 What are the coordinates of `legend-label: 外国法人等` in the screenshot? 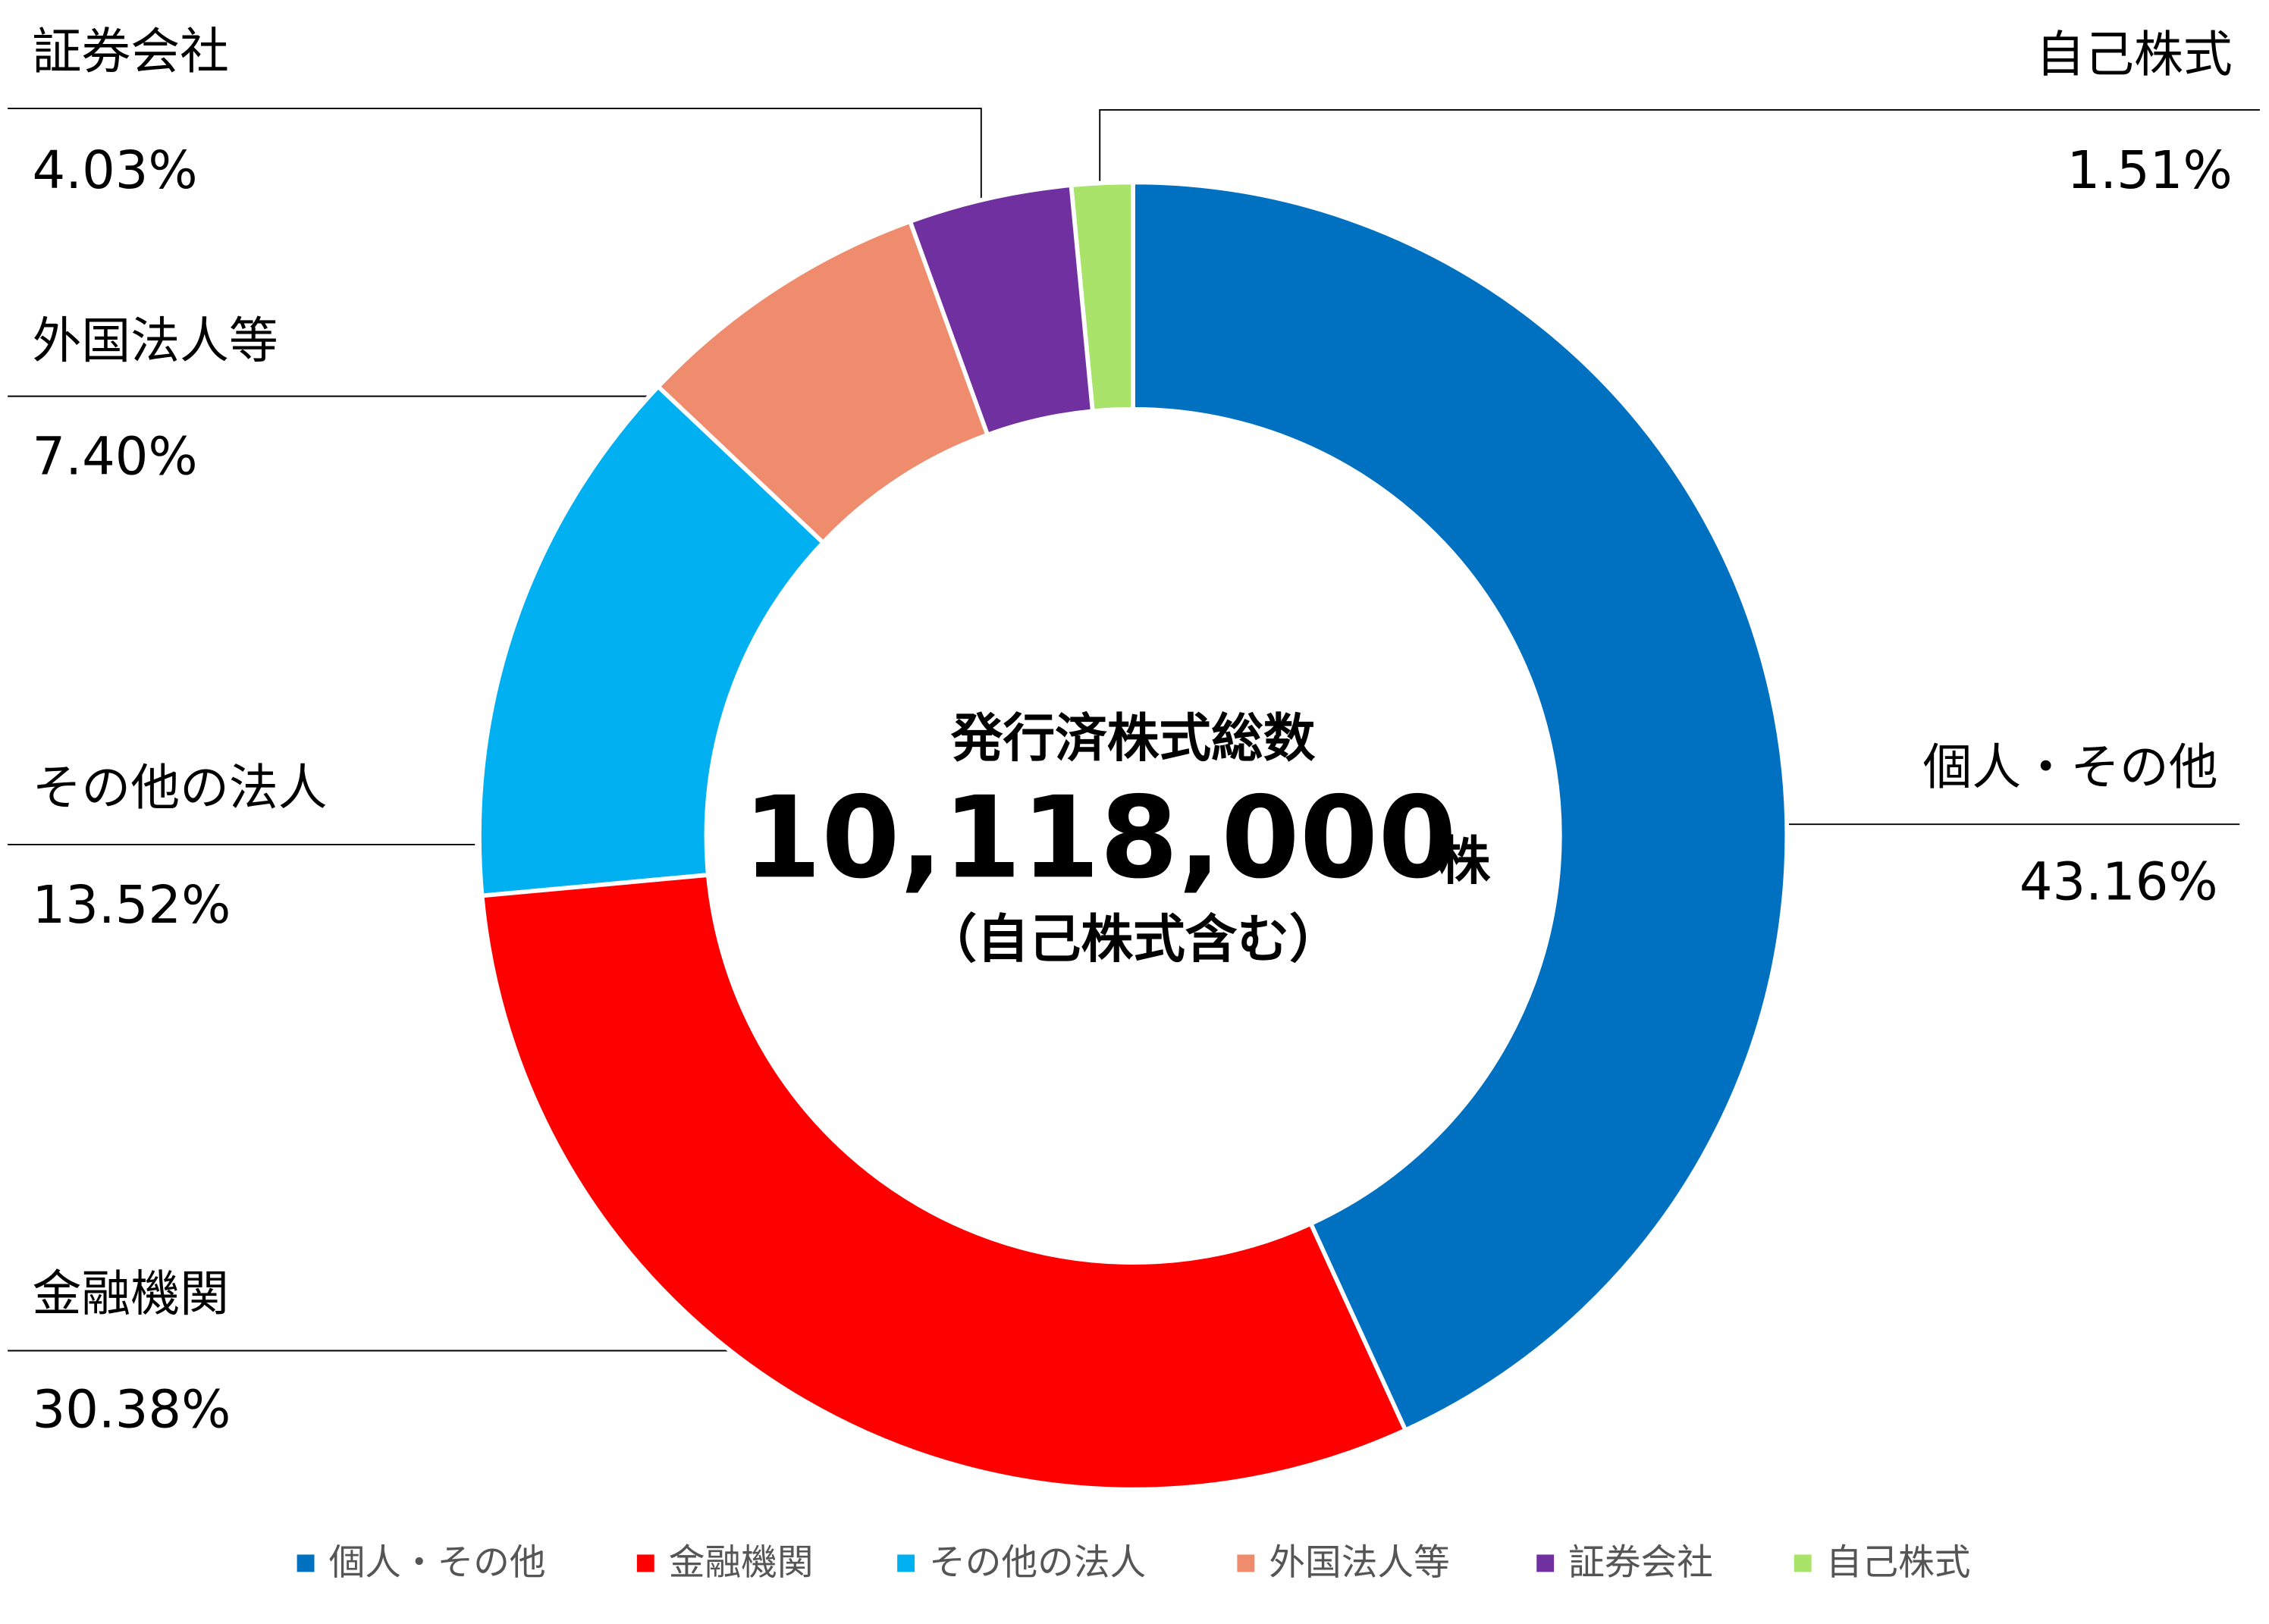 It's located at (1359, 1563).